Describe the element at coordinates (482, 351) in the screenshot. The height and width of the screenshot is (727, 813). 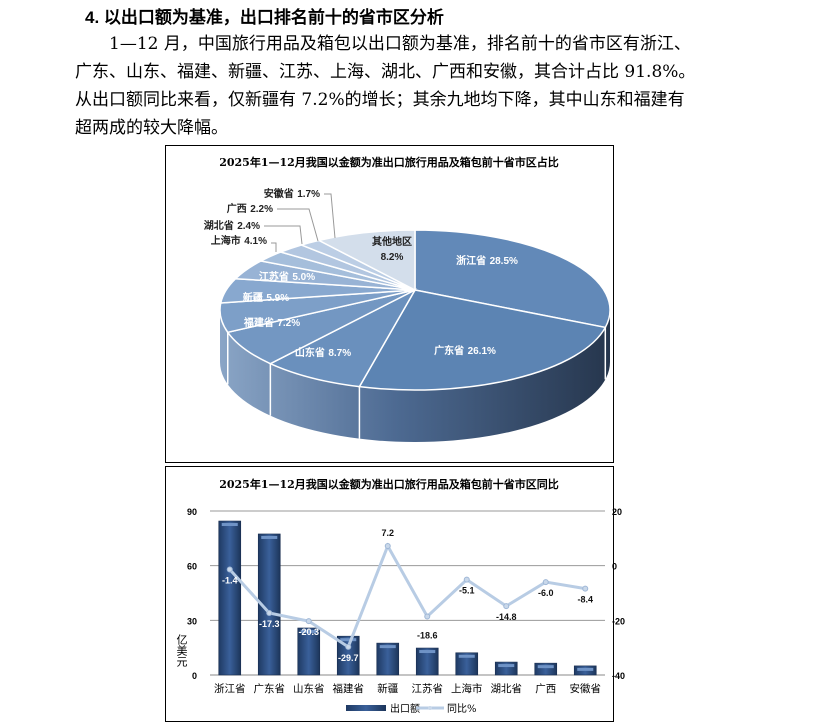
I see `pie-label-value: 26.1%` at that location.